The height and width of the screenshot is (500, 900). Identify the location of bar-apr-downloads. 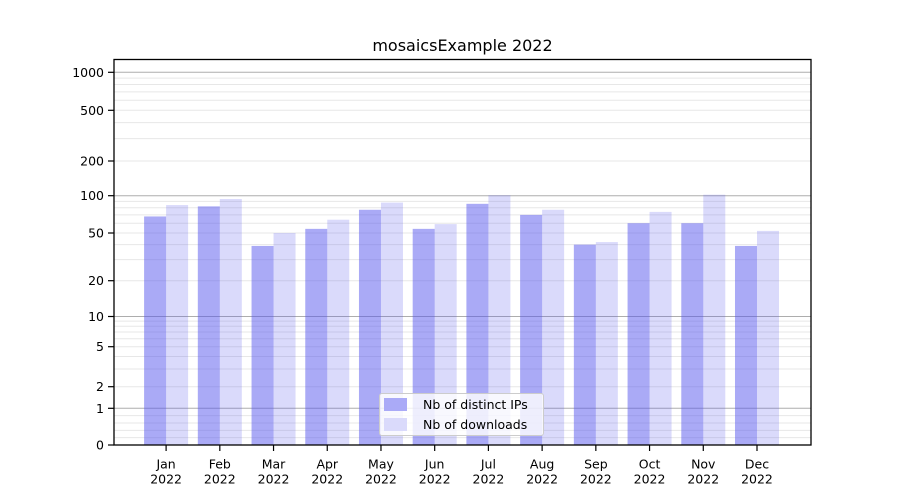
(338, 332).